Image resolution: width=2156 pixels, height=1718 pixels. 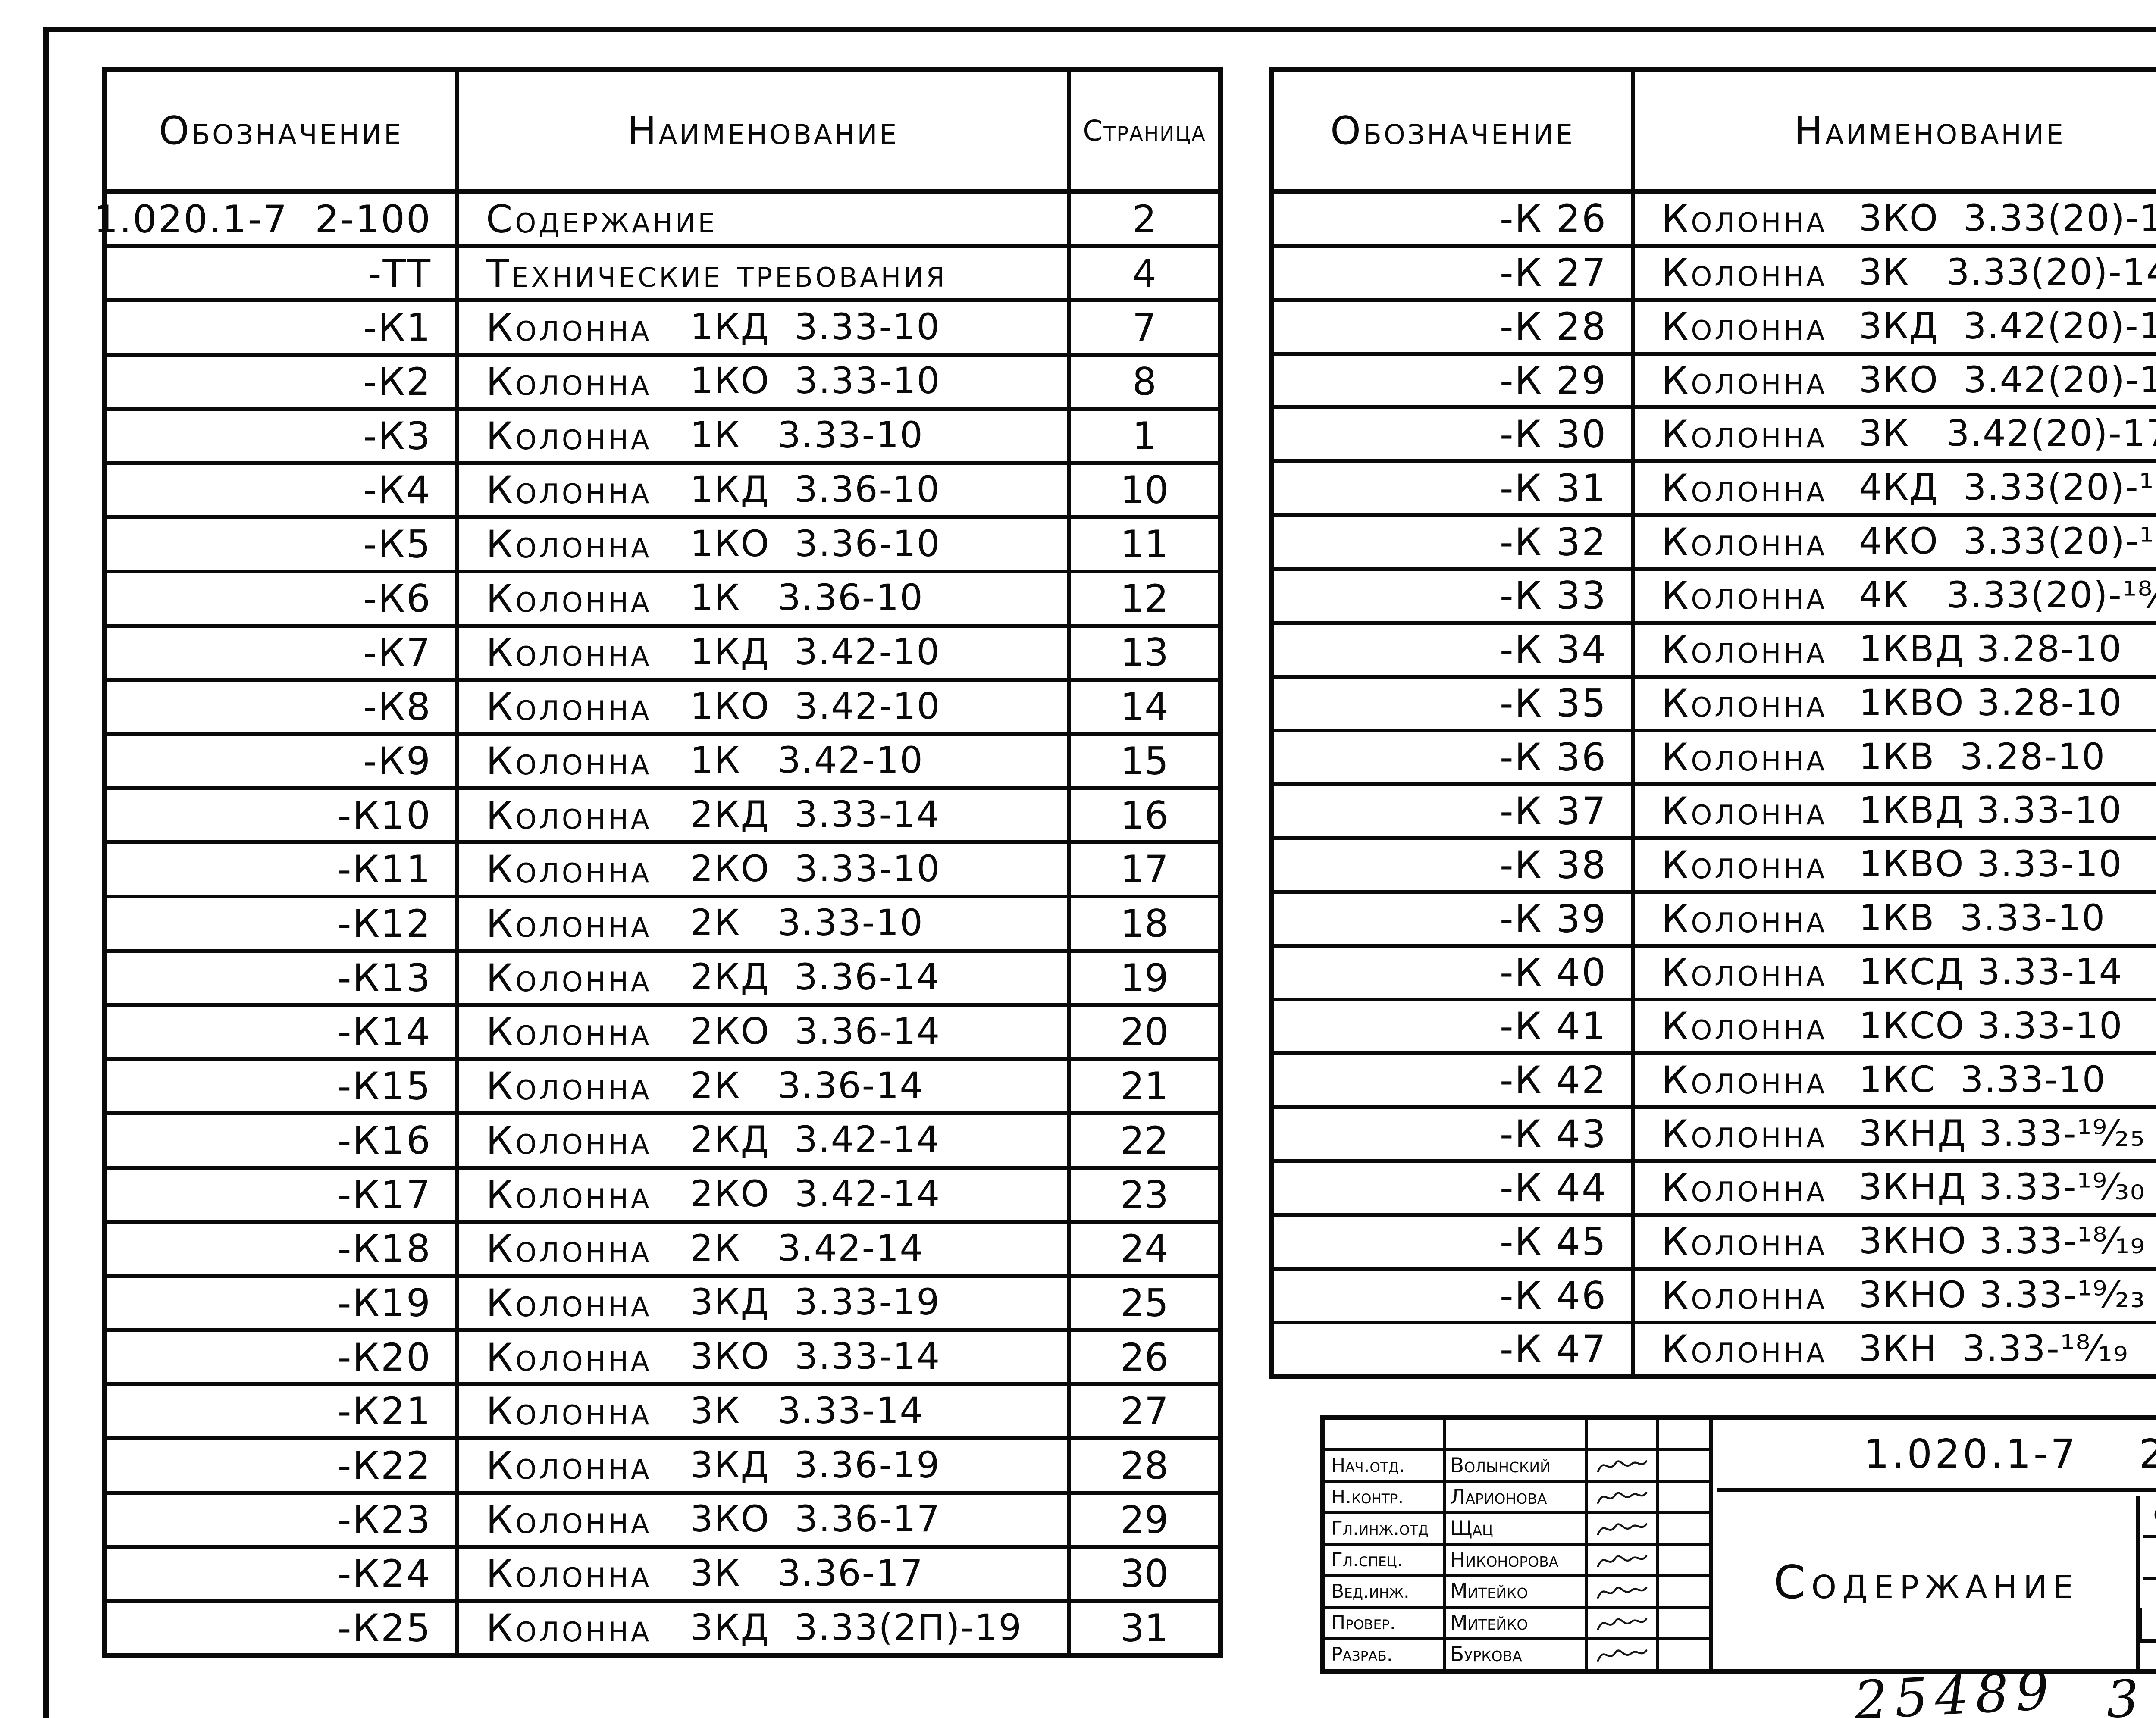 I want to click on row-designation: -К24, so click(x=283, y=1574).